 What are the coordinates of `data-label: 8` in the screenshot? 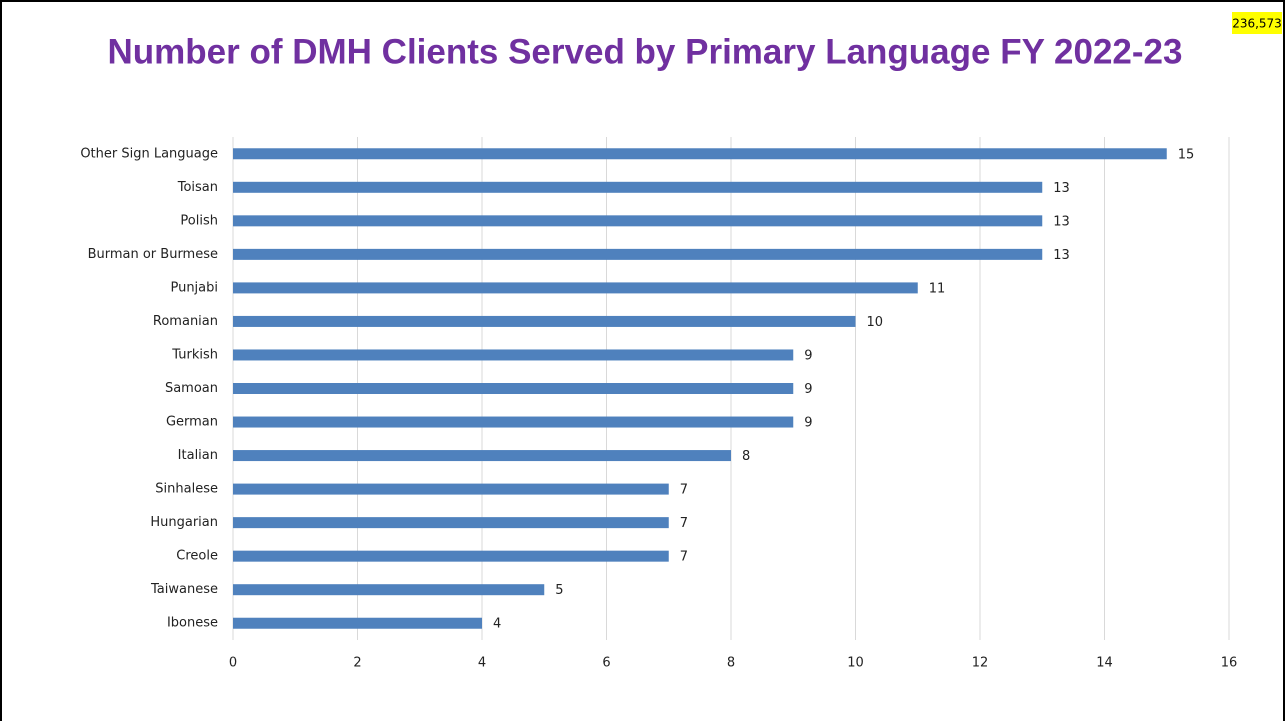 It's located at (746, 456).